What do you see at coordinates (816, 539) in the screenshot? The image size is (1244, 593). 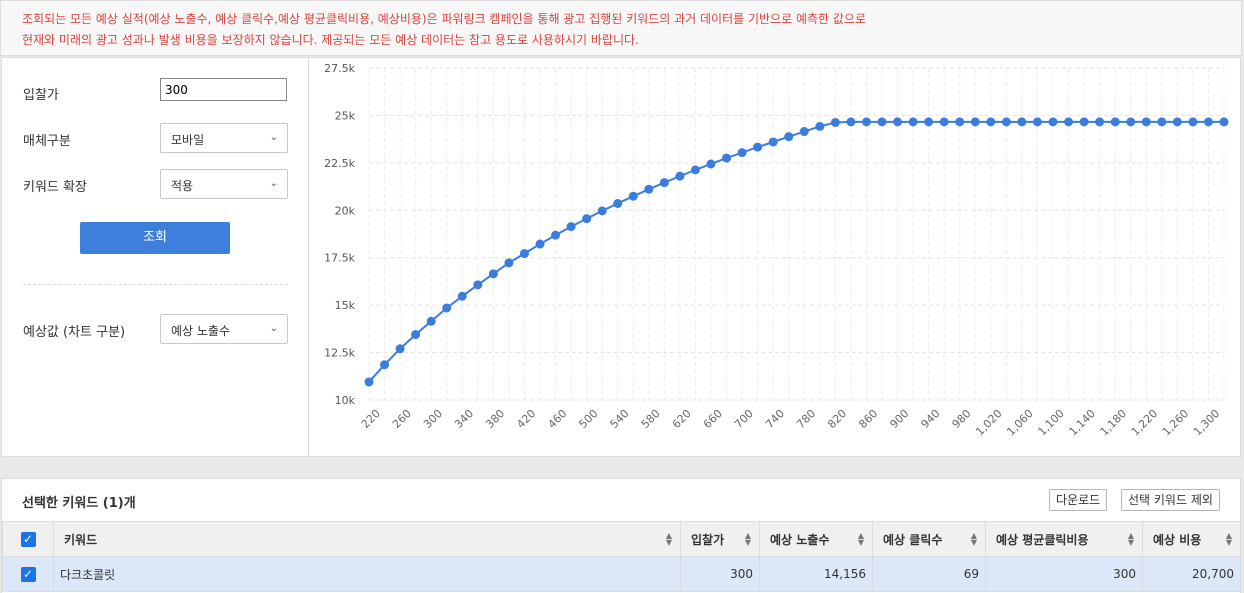 I see `column-header-impressions: 예상 노출수 ▲ ▼` at bounding box center [816, 539].